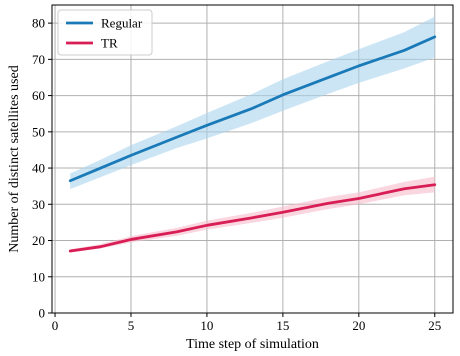  I want to click on x-axis-label: Time step of simulation, so click(252, 344).